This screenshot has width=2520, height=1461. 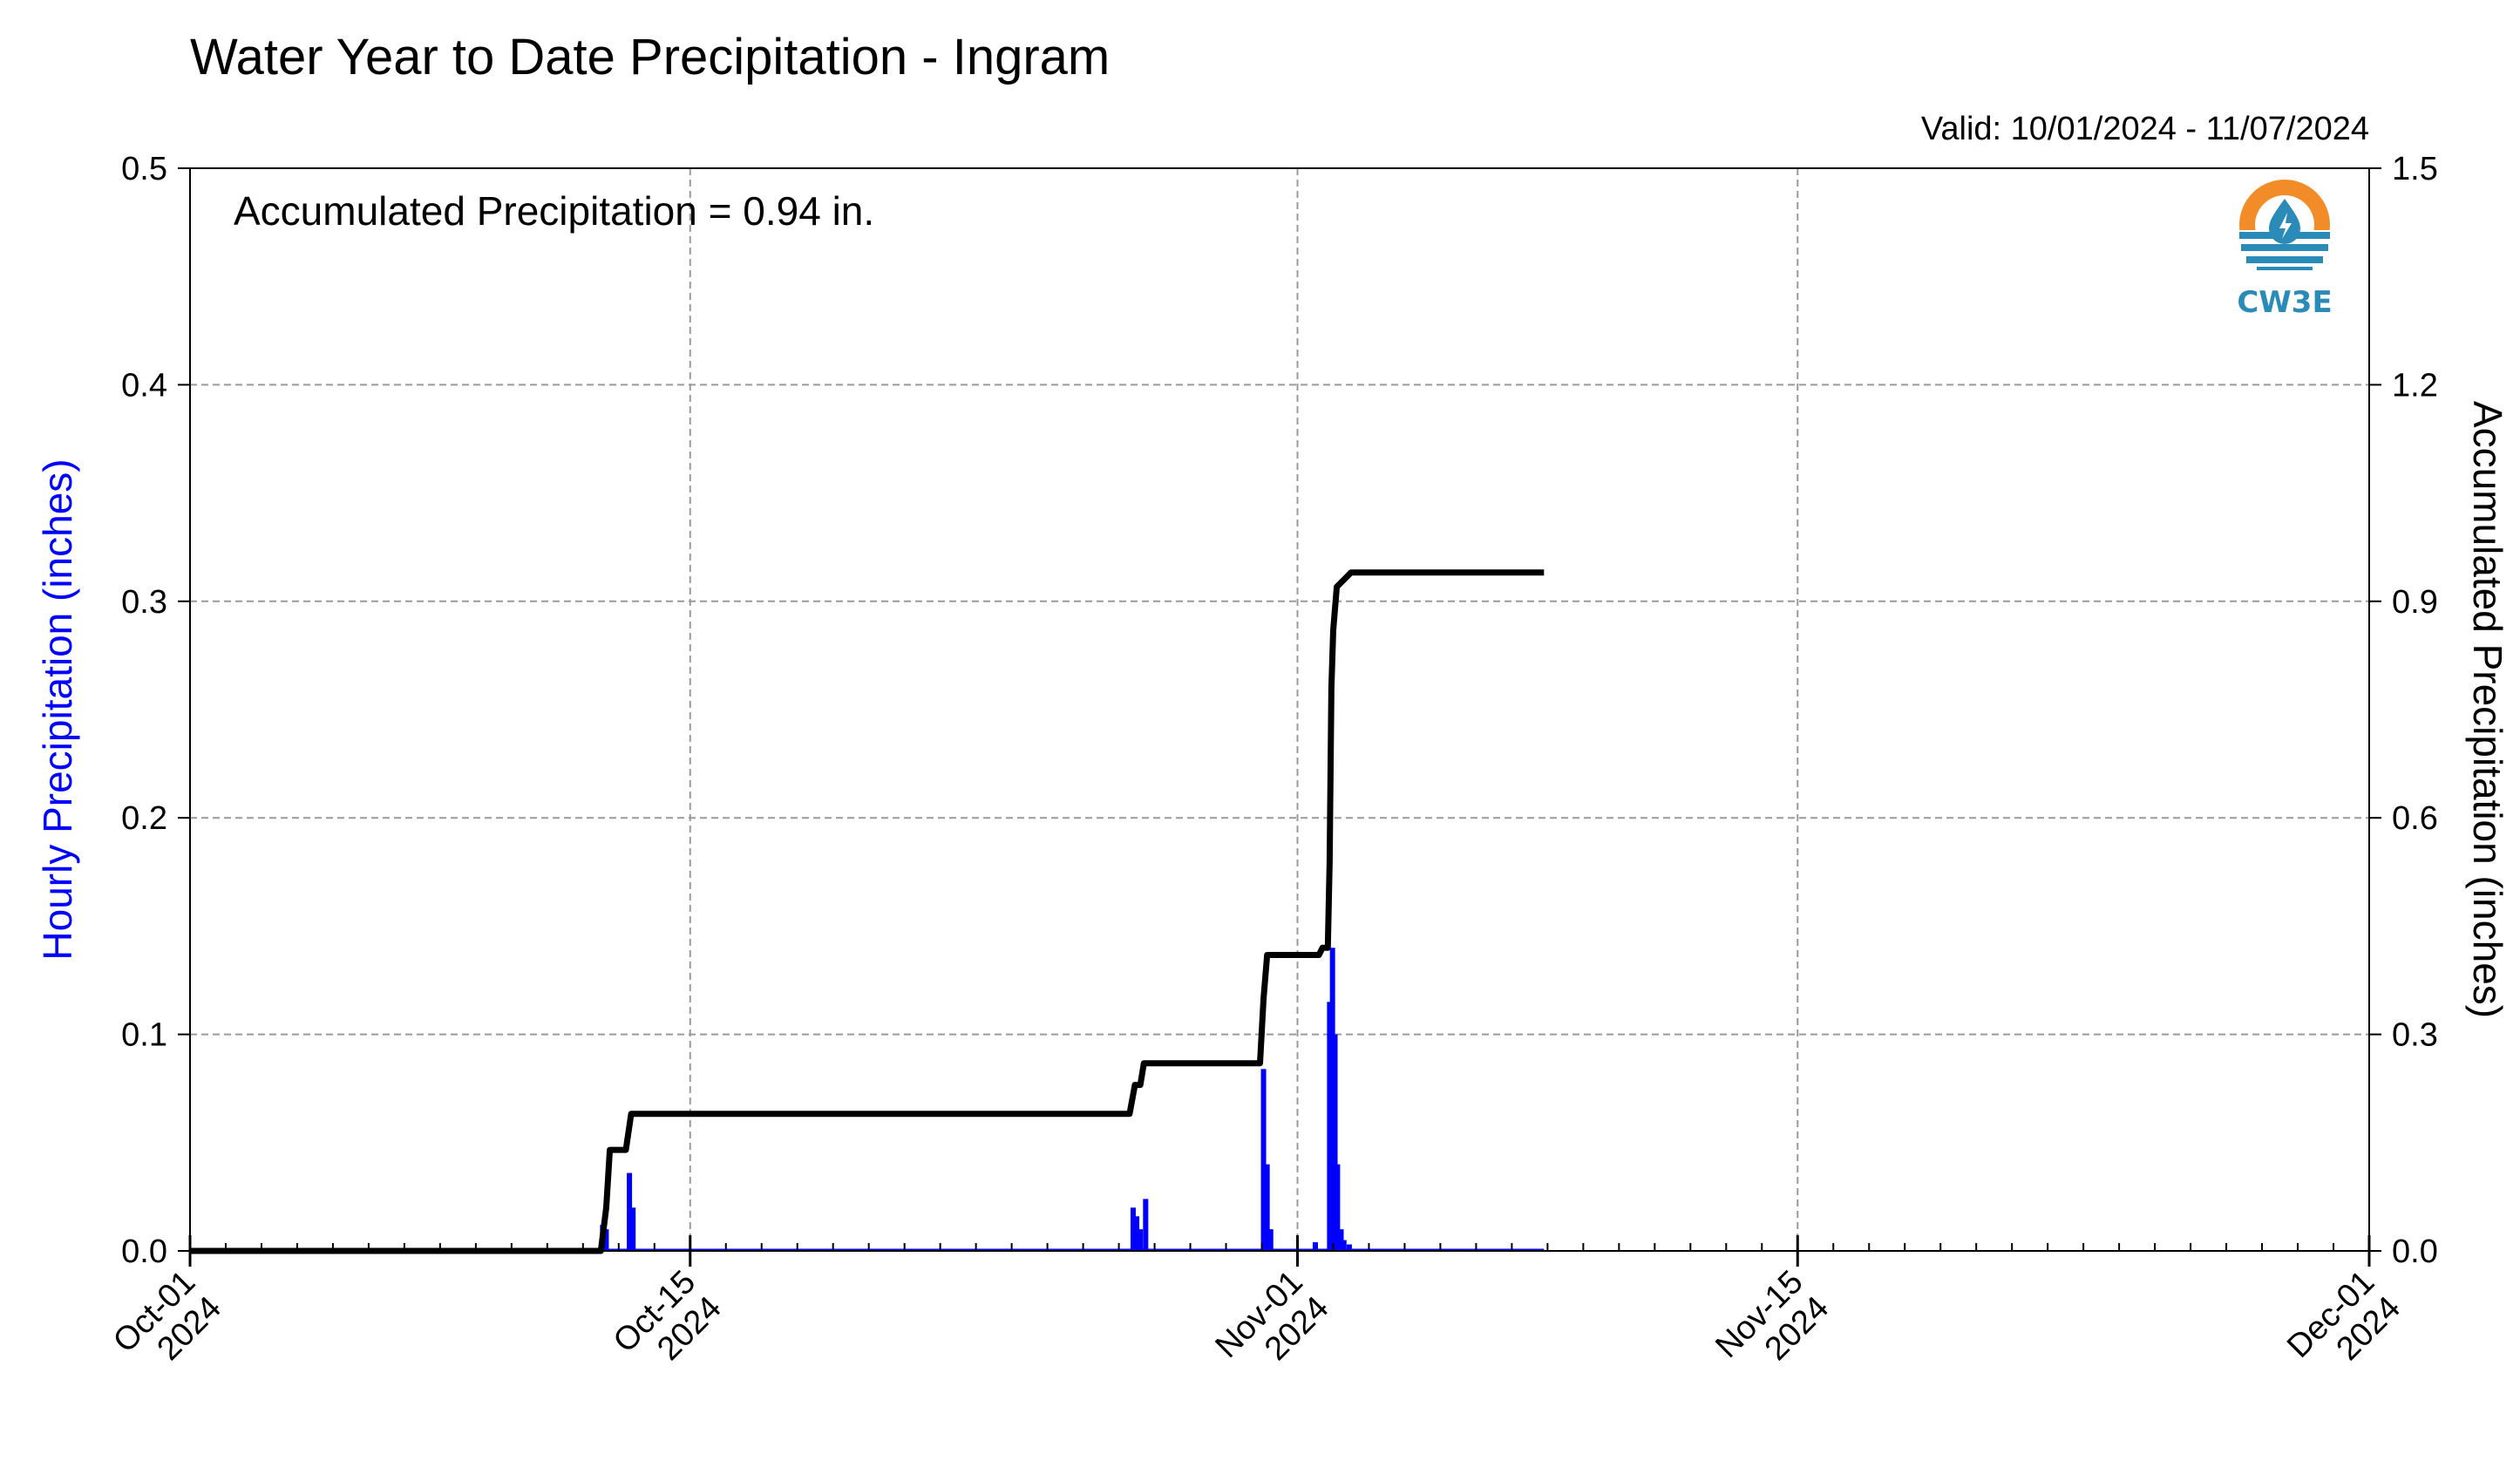 What do you see at coordinates (2284, 302) in the screenshot?
I see `logo-text: CW3E` at bounding box center [2284, 302].